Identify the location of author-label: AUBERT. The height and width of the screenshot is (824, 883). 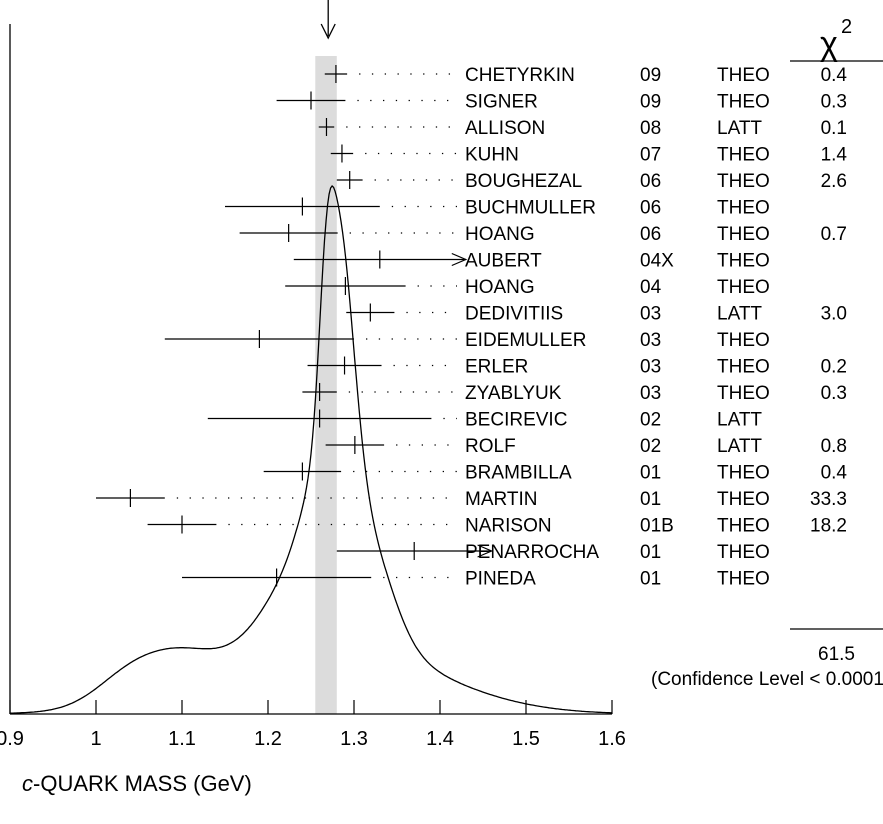
(503, 261).